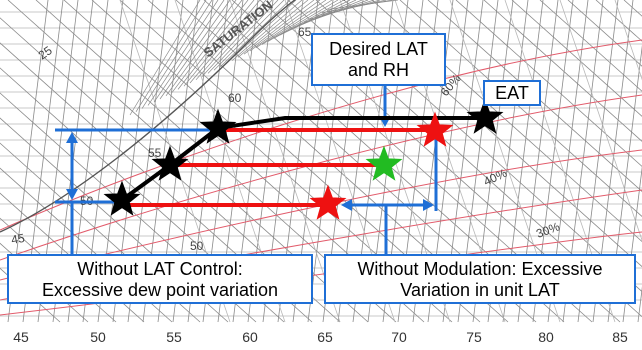  Describe the element at coordinates (384, 163) in the screenshot. I see `desired-lat-rh-star` at that location.